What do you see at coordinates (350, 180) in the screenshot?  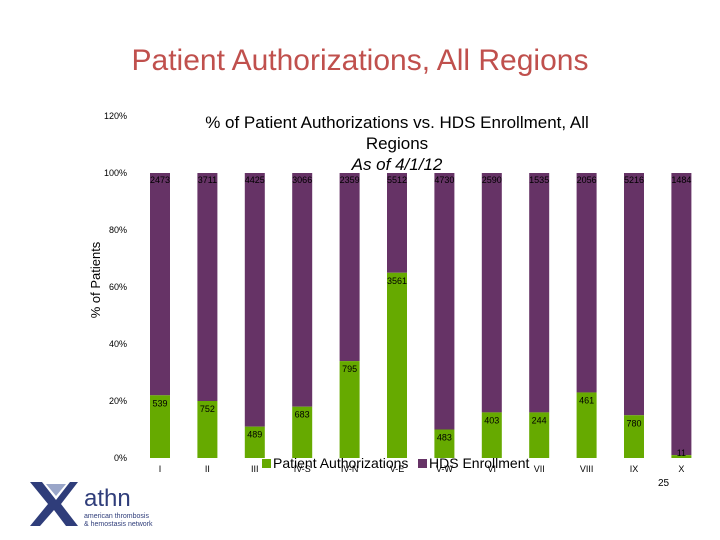 I see `data-label-hds-enrollment: 2359` at bounding box center [350, 180].